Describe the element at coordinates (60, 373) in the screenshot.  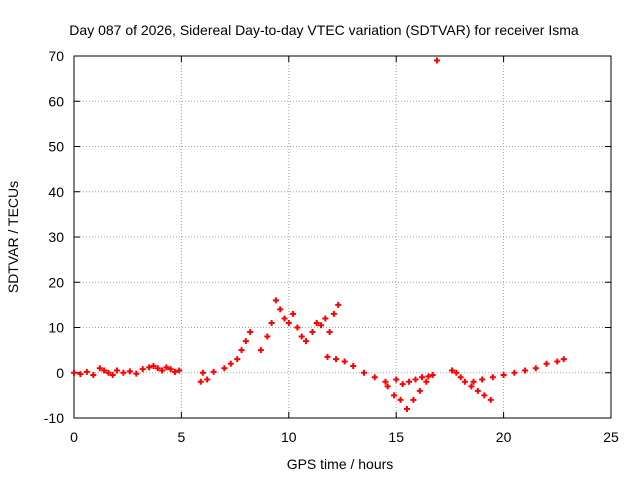
I see `y-tick-label: 0` at that location.